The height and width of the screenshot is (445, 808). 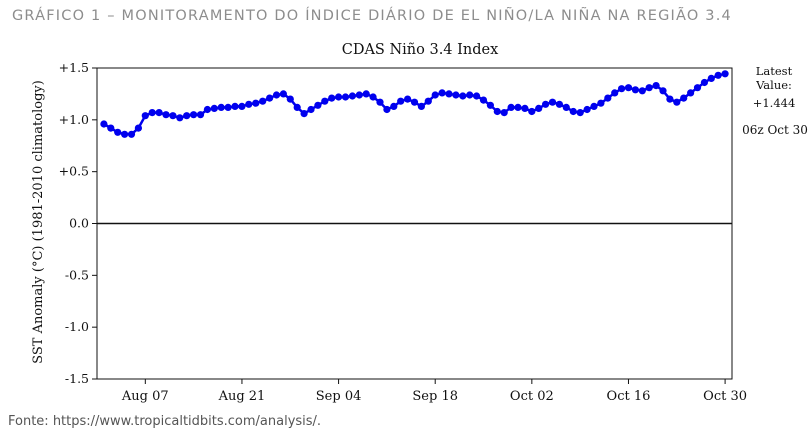 What do you see at coordinates (725, 396) in the screenshot?
I see `x-tick-label: Oct 30` at bounding box center [725, 396].